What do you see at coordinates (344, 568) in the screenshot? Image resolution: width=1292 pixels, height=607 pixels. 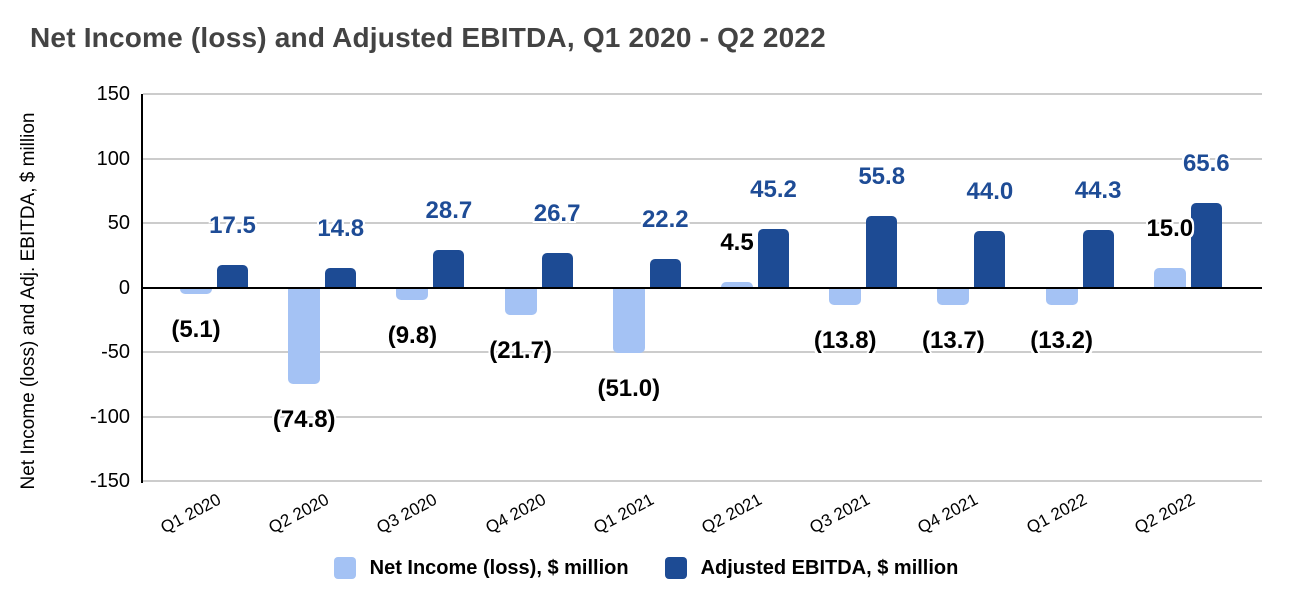 I see `net-income-swatch-icon` at bounding box center [344, 568].